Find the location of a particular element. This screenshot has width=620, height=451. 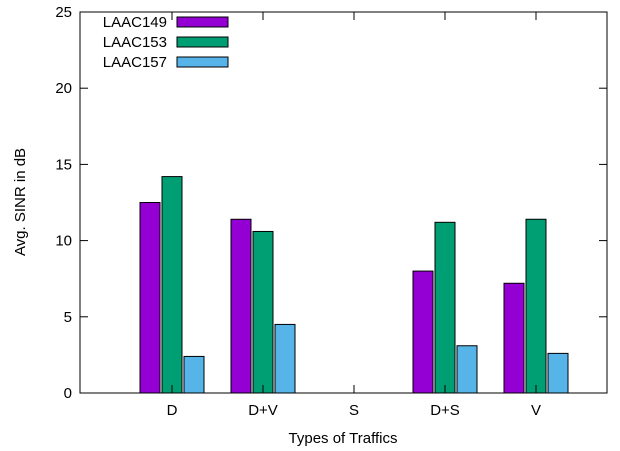

y-tick-label: 15 is located at coordinates (63, 164).